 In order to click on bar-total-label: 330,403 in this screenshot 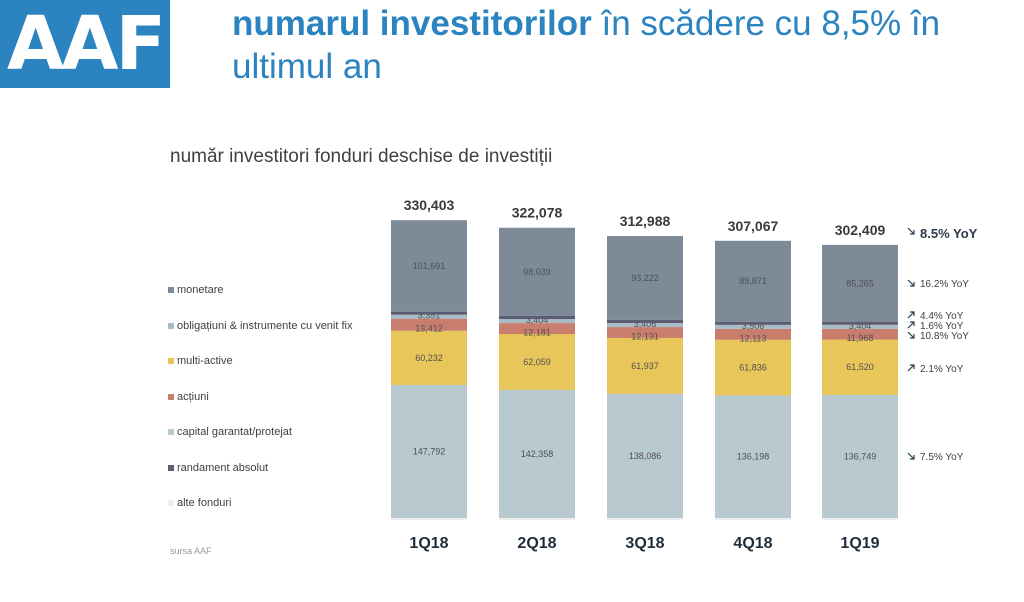, I will do `click(429, 205)`.